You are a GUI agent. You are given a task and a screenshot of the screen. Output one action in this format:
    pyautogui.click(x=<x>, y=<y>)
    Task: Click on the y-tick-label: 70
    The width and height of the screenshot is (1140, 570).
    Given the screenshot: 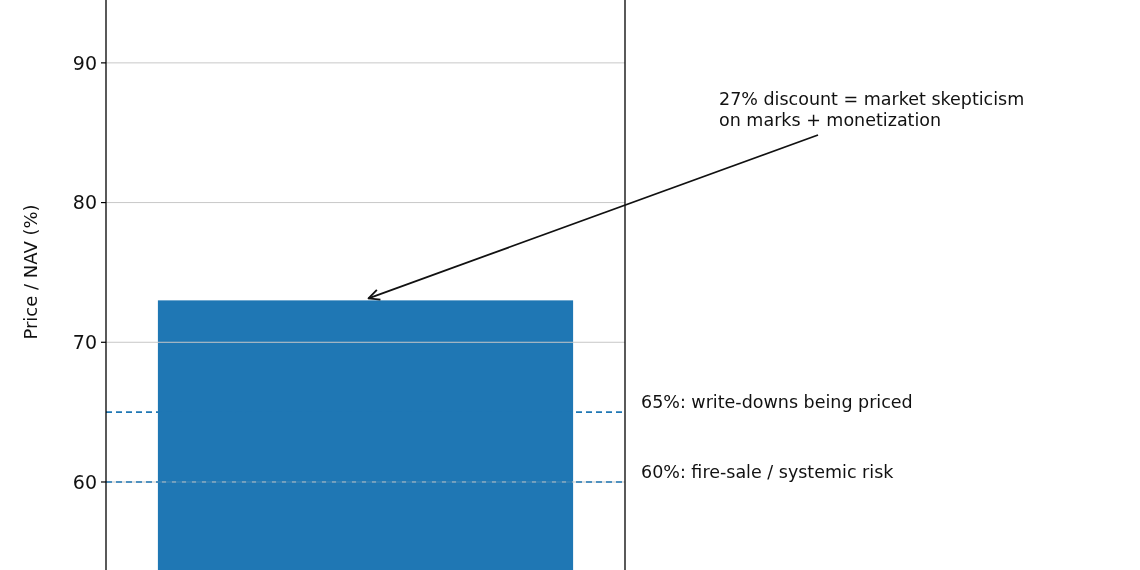 What is the action you would take?
    pyautogui.click(x=84, y=341)
    